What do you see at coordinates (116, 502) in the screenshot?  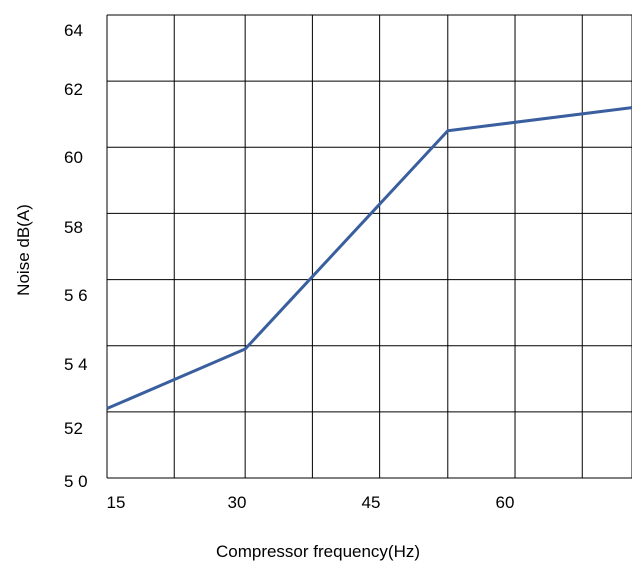 I see `x-tick-label: 15` at bounding box center [116, 502].